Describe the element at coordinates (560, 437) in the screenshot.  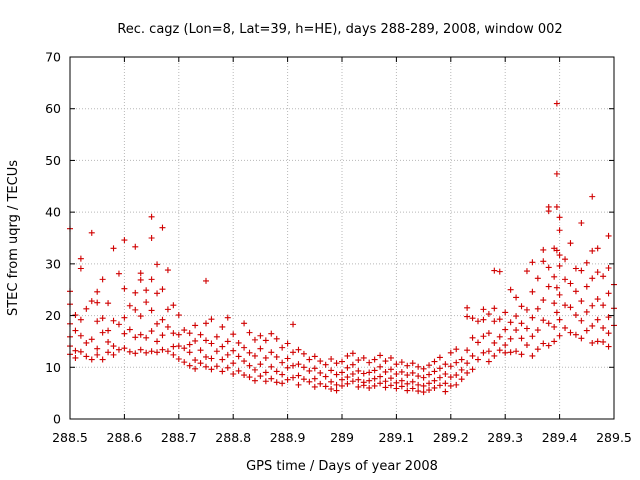
I see `x-tick-label: 289.4` at that location.